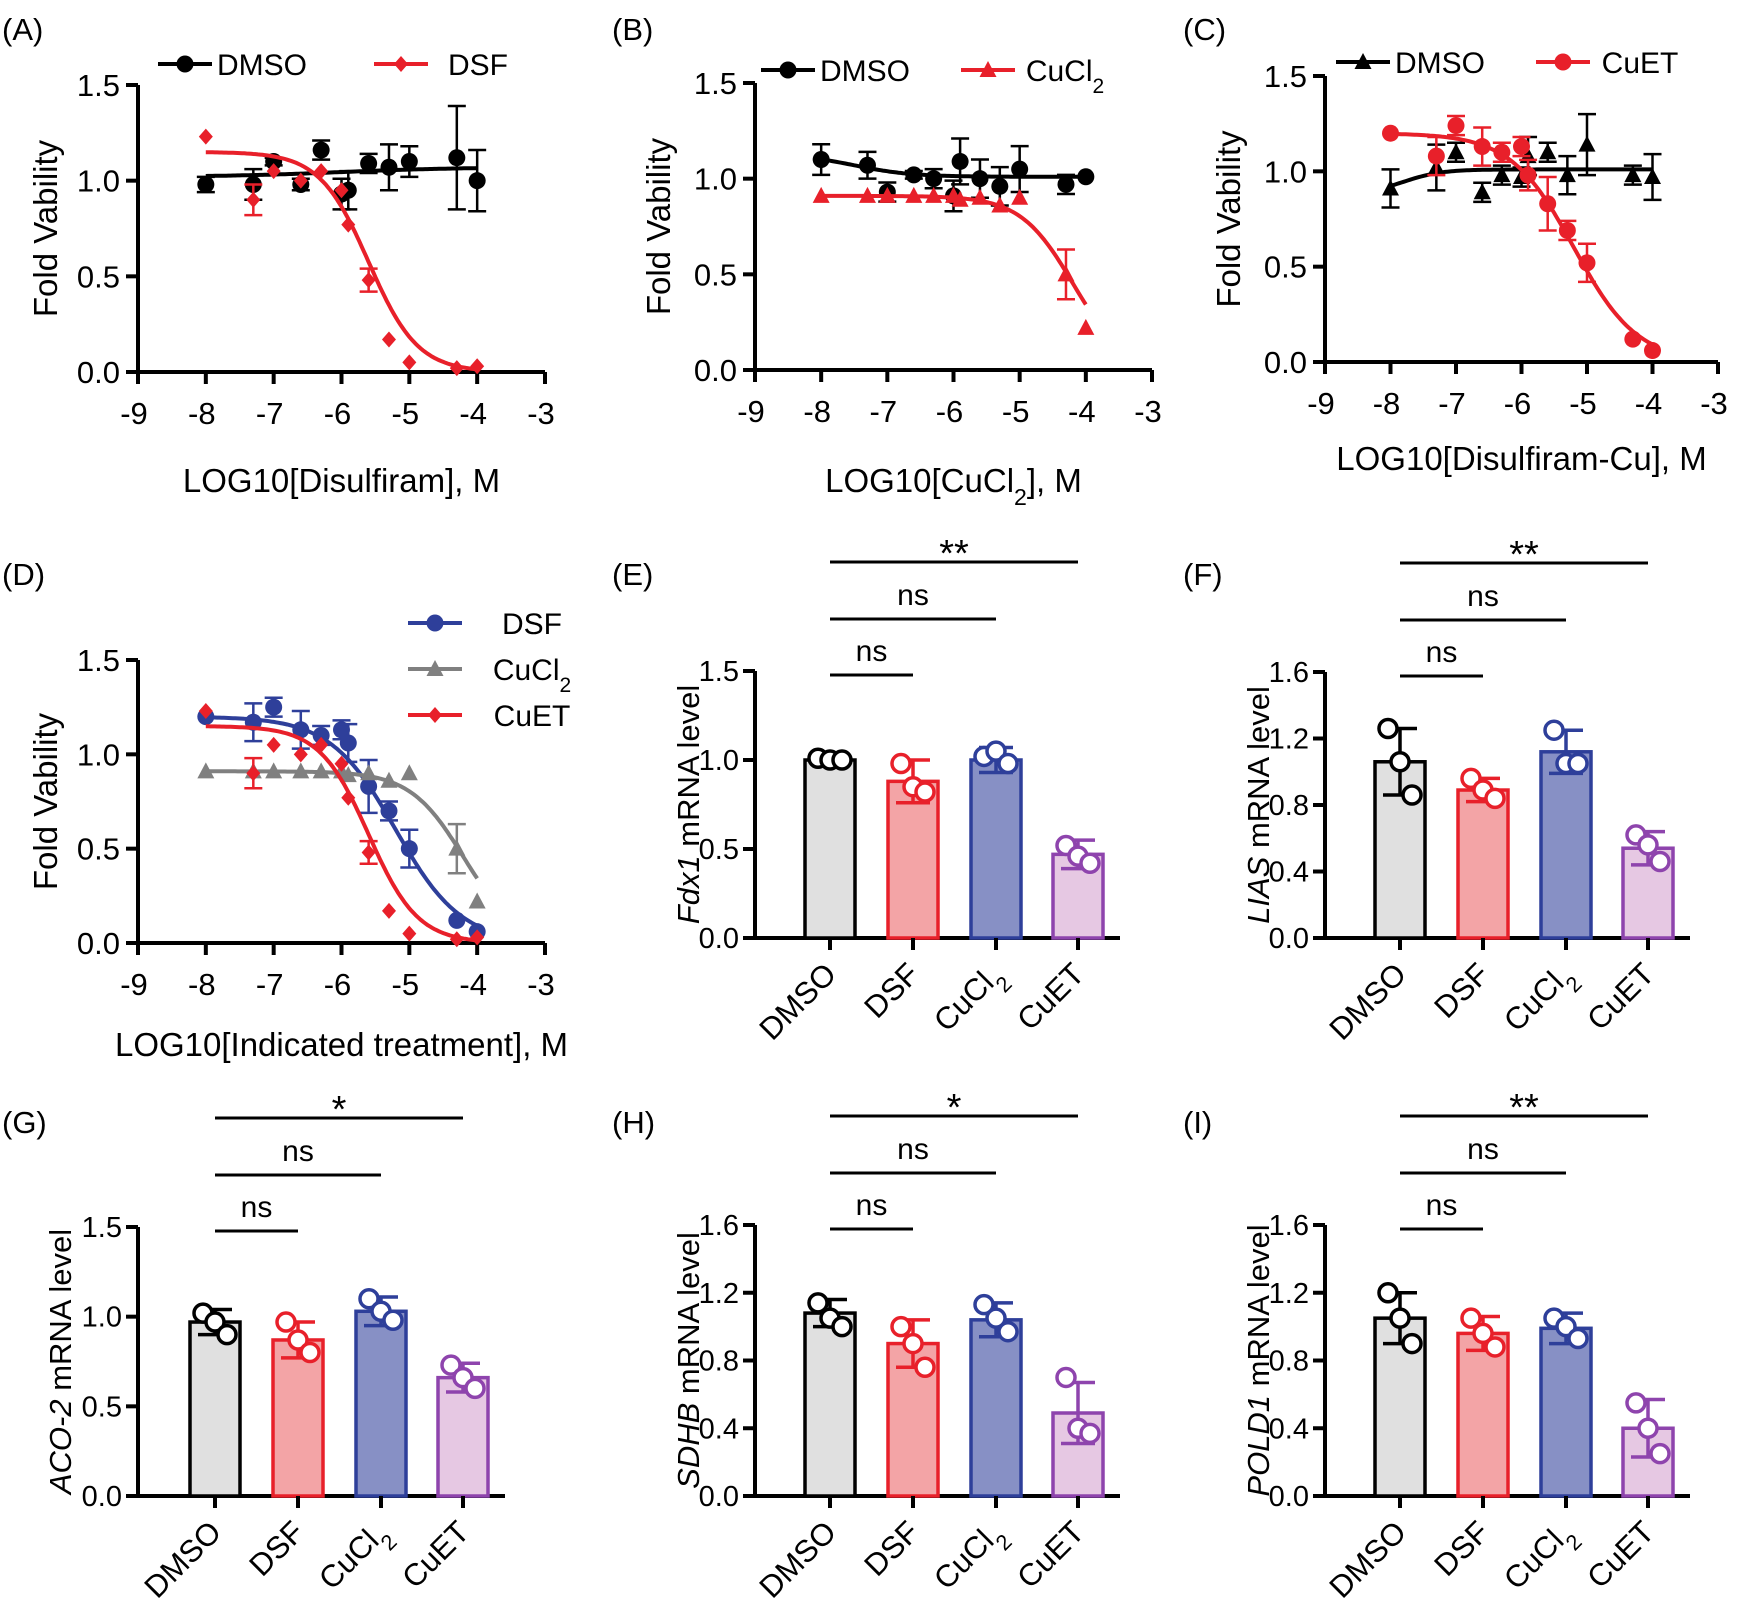  What do you see at coordinates (1258, 805) in the screenshot?
I see `y-axis-label: LIAS mRNA level` at bounding box center [1258, 805].